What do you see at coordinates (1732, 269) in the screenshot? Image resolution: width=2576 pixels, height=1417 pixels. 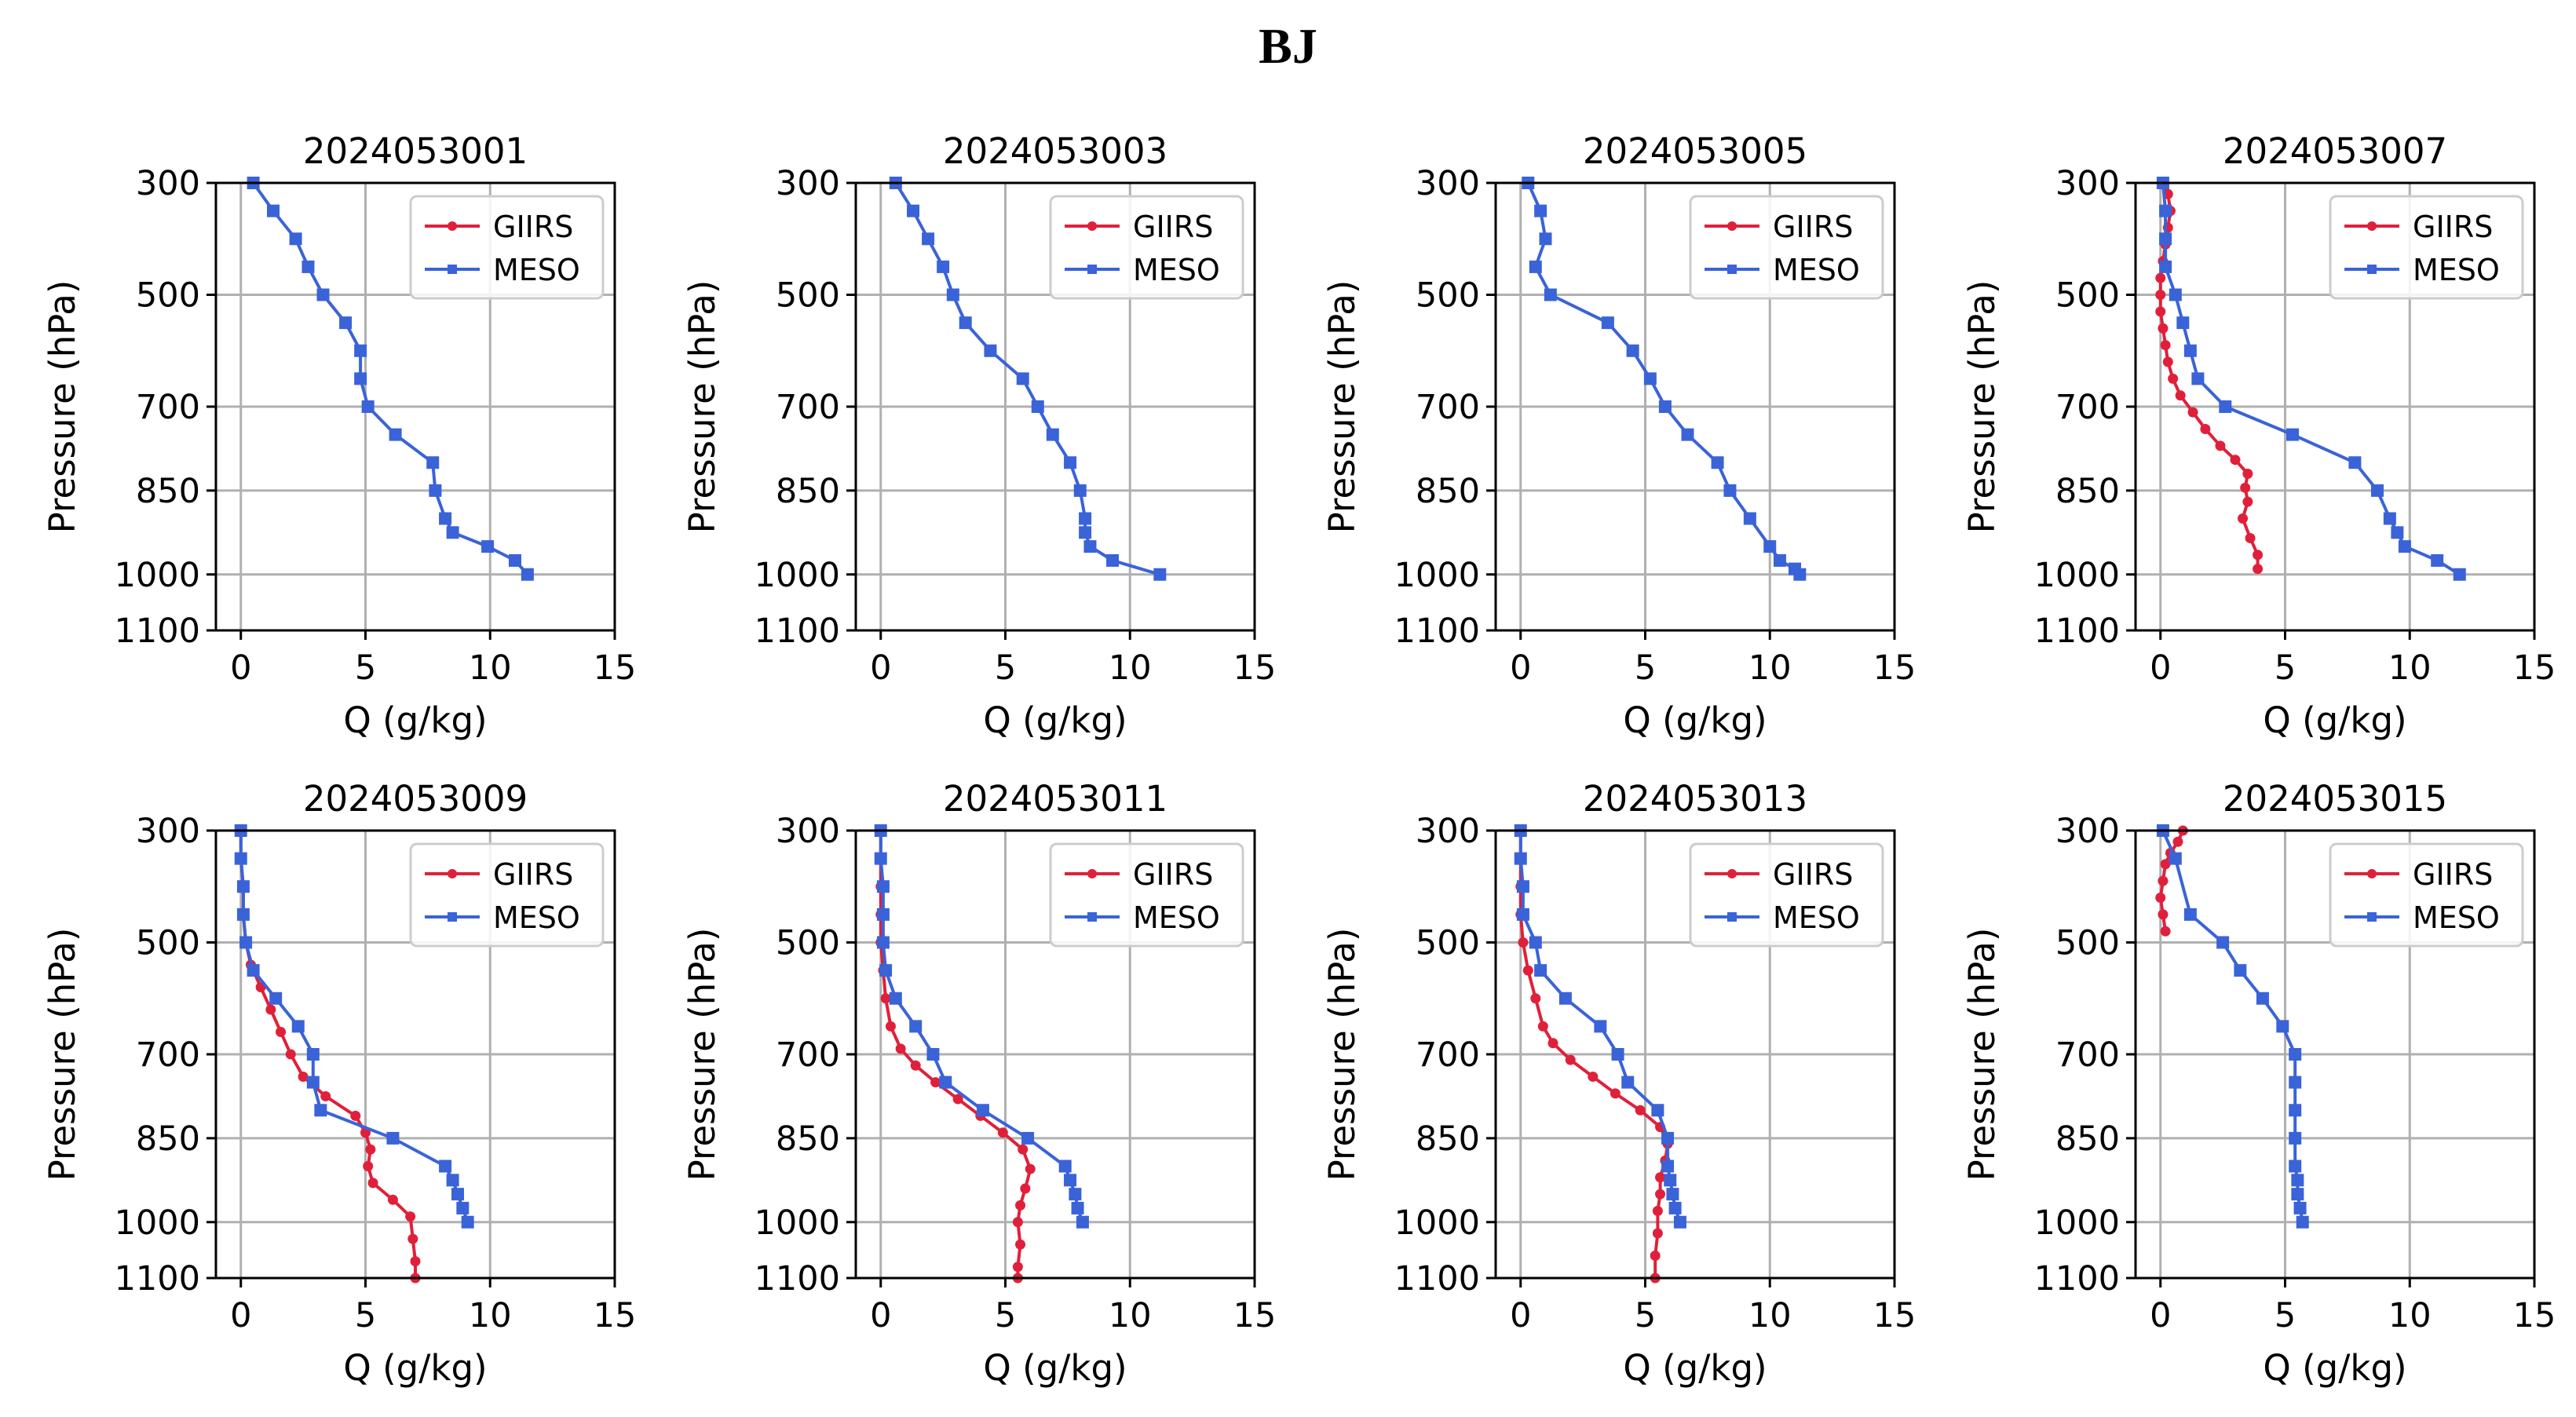 I see `legend-marker-meso` at bounding box center [1732, 269].